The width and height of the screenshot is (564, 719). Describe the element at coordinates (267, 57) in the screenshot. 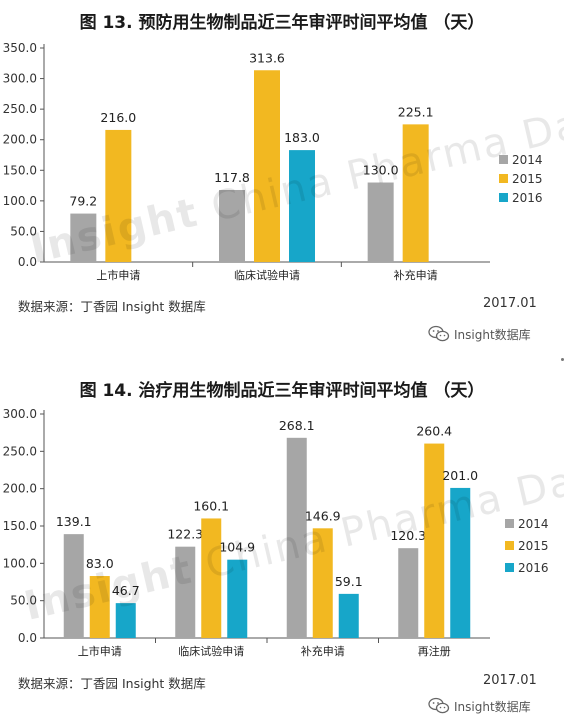

I see `data-label: 313.6` at that location.